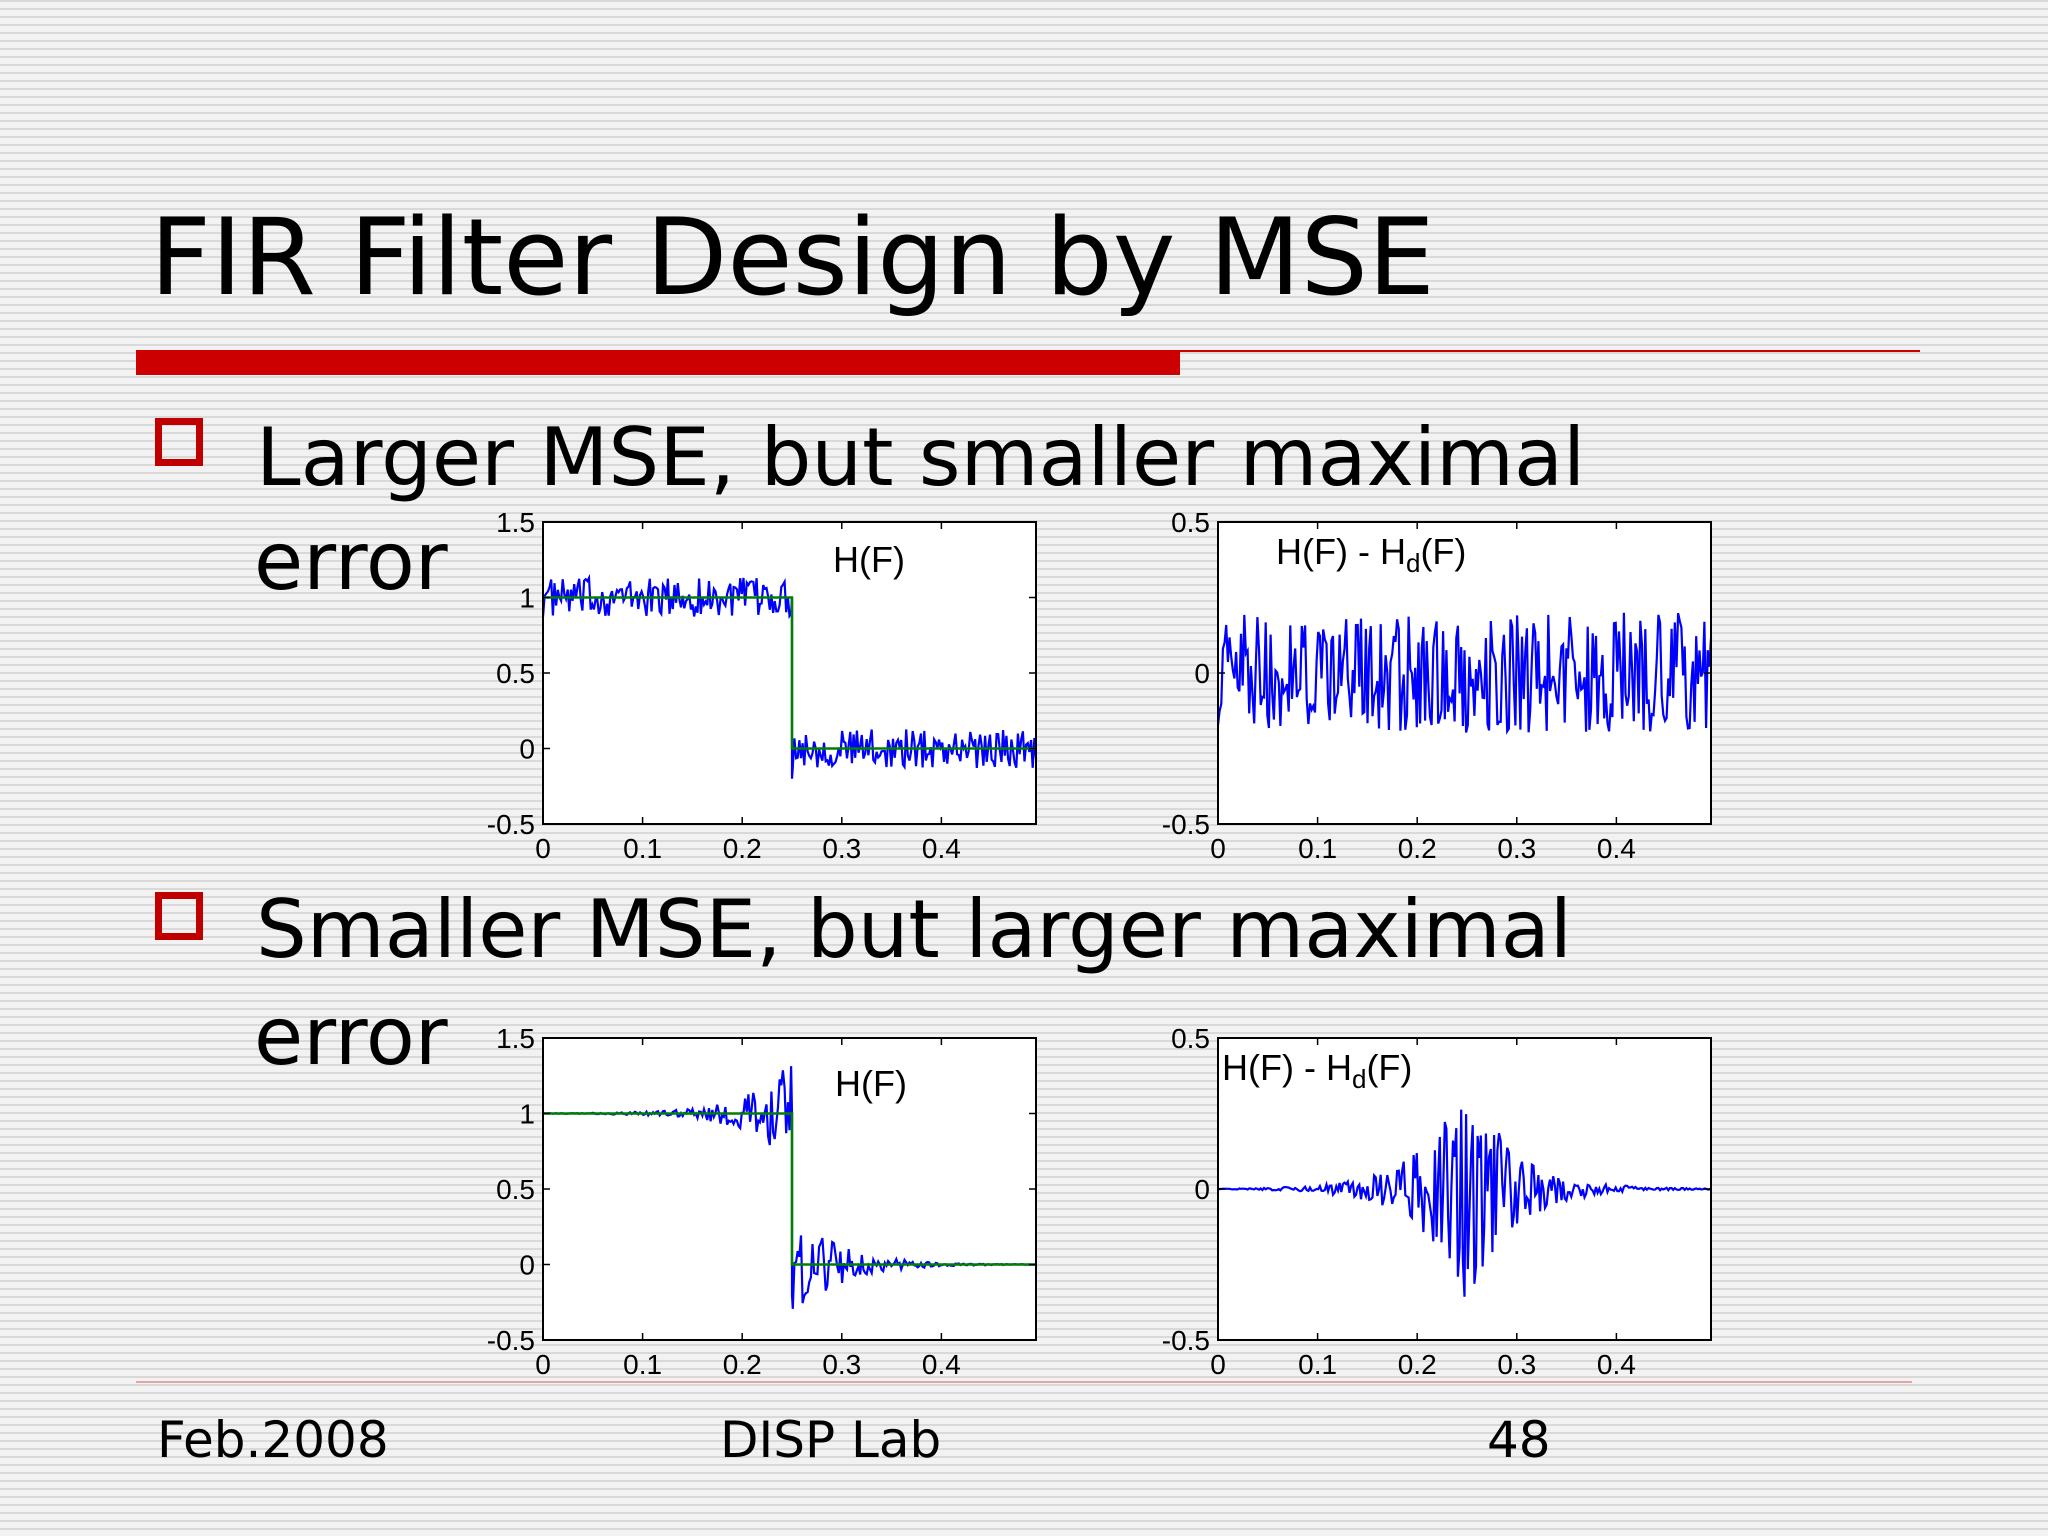  Describe the element at coordinates (1550, 351) in the screenshot. I see `title-underline-thin` at that location.